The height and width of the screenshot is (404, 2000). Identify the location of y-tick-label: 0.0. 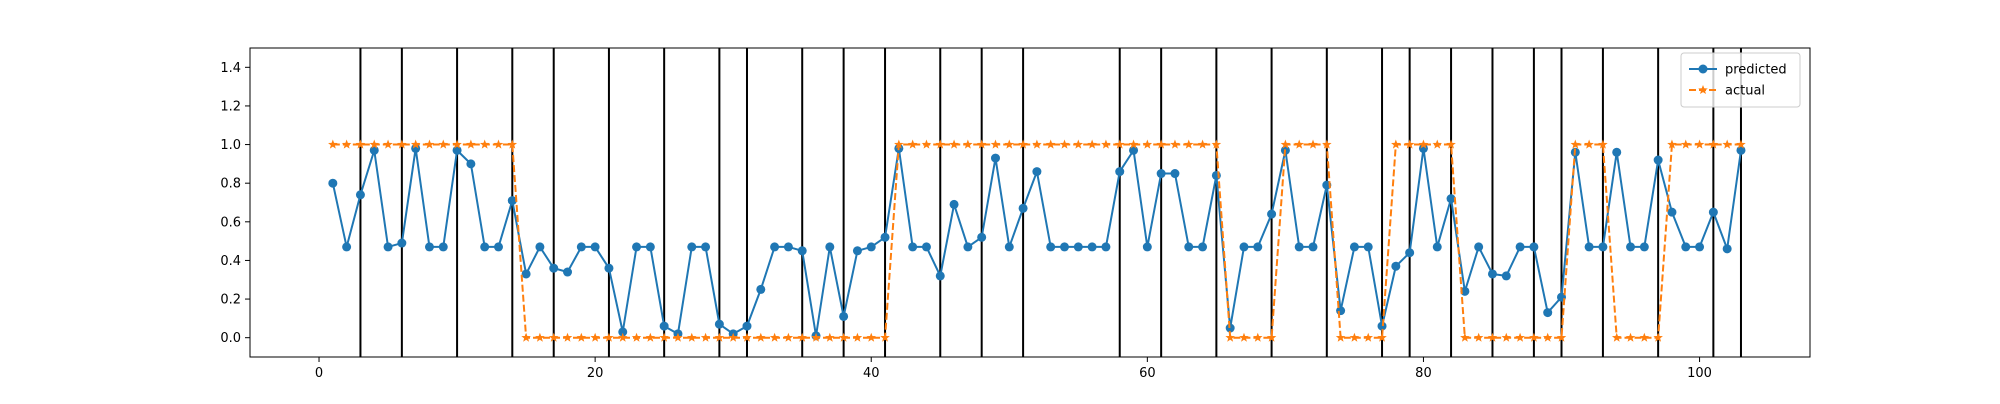
(230, 338).